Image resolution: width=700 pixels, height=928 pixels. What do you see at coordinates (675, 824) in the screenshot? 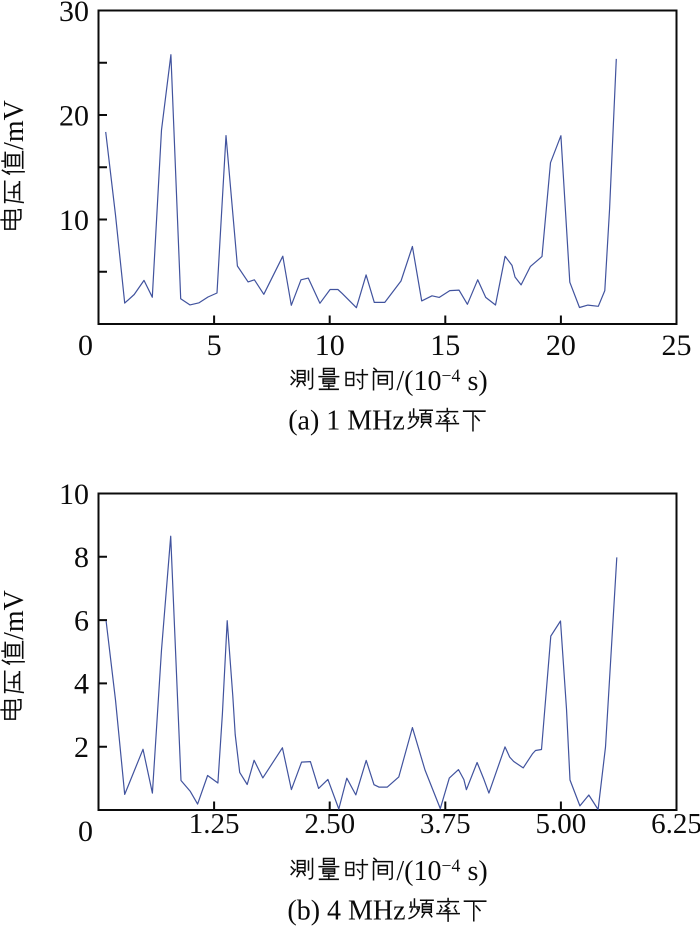
I see `svg-text: 6.25` at bounding box center [675, 824].